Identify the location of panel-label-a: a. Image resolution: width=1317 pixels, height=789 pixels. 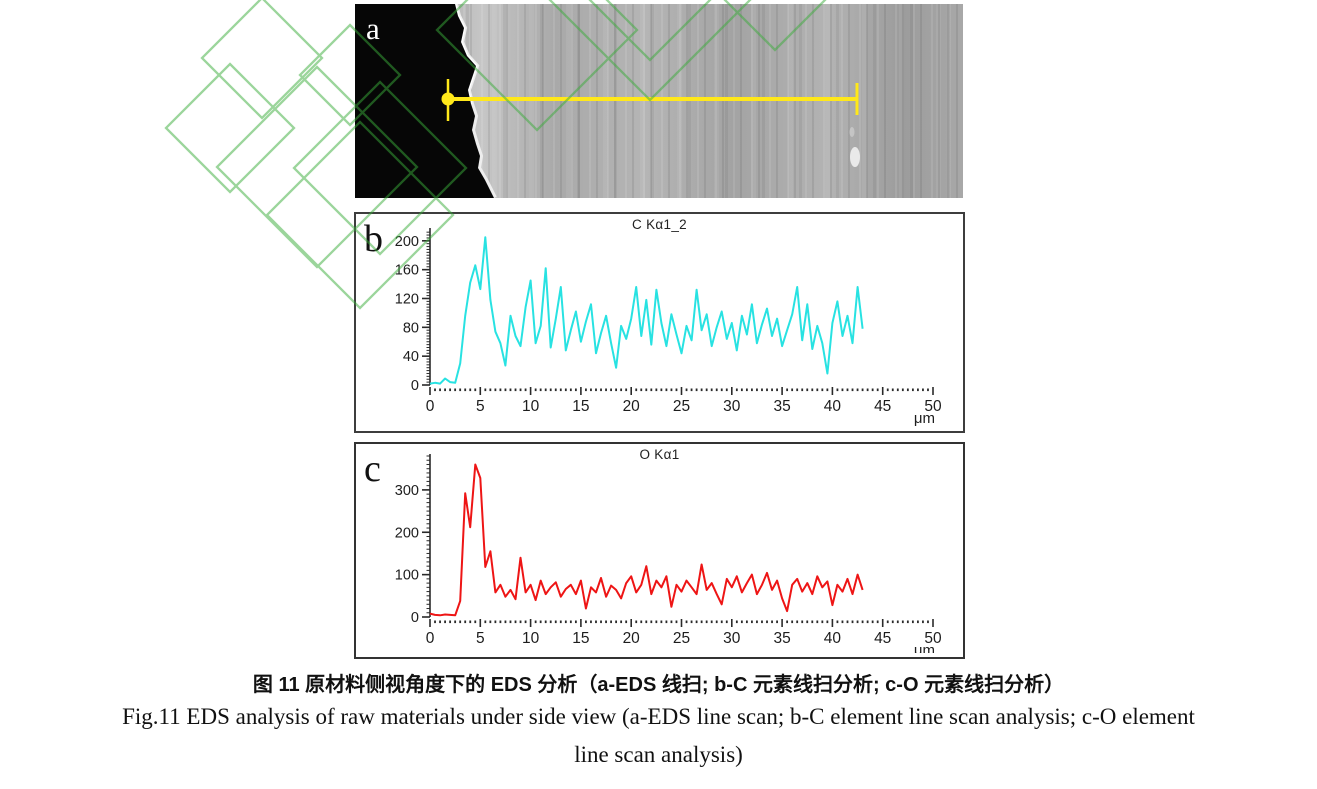
(373, 28).